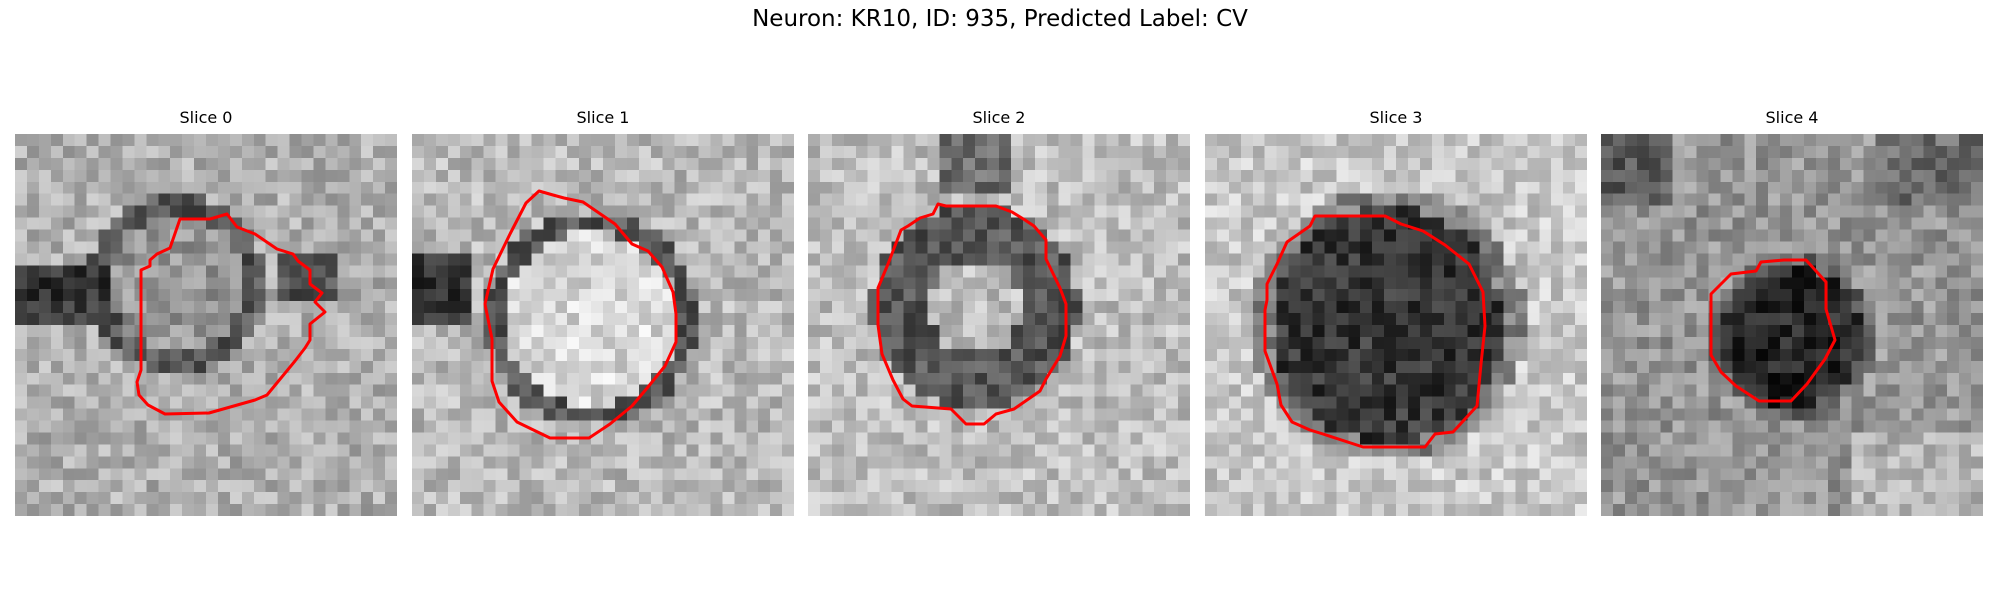  What do you see at coordinates (1396, 117) in the screenshot?
I see `slice-title: Slice 3` at bounding box center [1396, 117].